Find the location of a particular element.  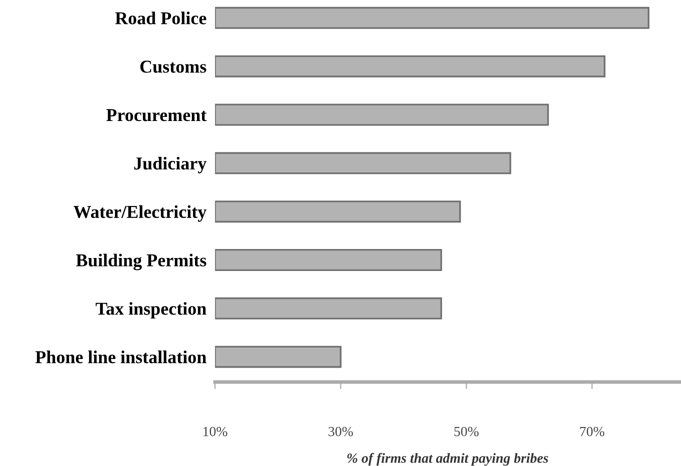

y-tick-label: Judiciary is located at coordinates (170, 165).